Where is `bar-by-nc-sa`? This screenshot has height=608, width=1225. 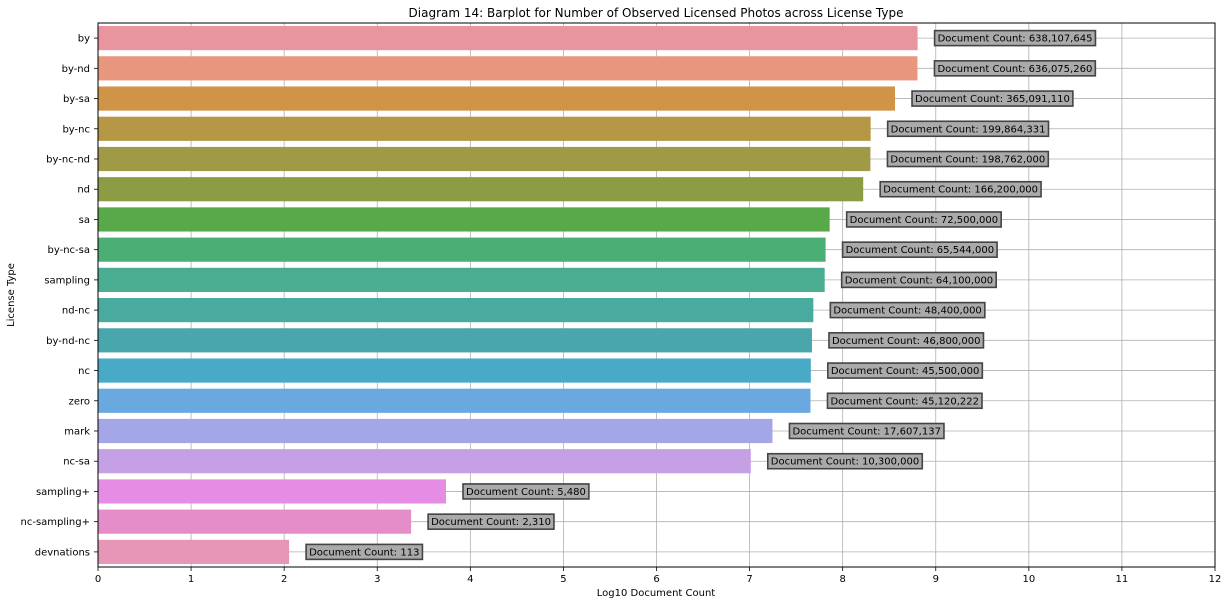
bar-by-nc-sa is located at coordinates (462, 249).